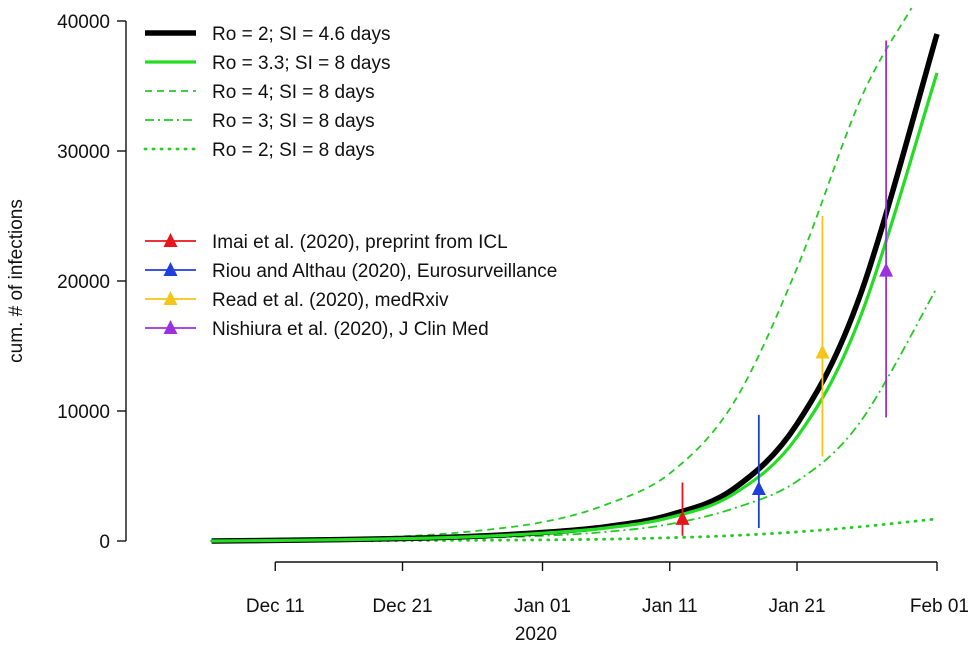 Image resolution: width=971 pixels, height=648 pixels. I want to click on y-axis: 0 10000 20000 30000 40000, so click(92, 282).